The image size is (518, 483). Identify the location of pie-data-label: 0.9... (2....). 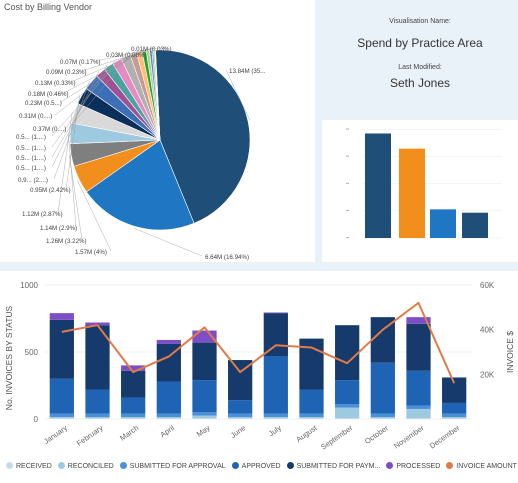
(33, 180).